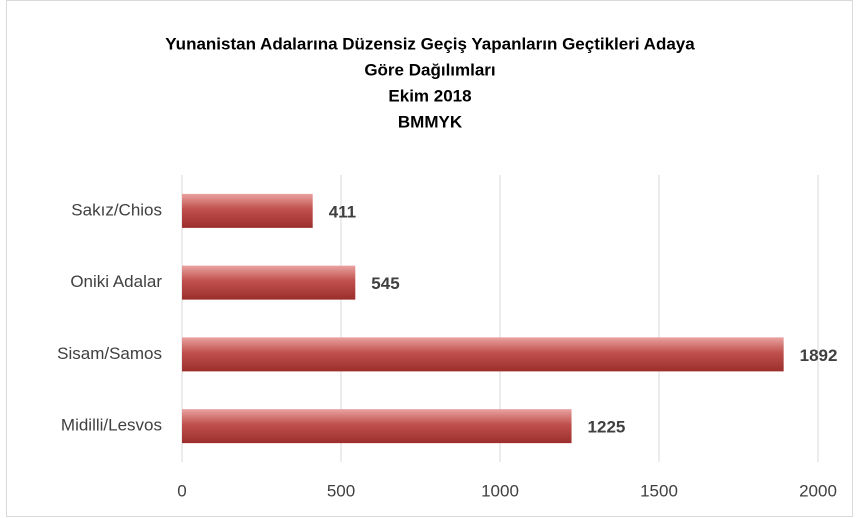 Image resolution: width=860 pixels, height=518 pixels. What do you see at coordinates (116, 281) in the screenshot?
I see `y-tick-label: Oniki Adalar` at bounding box center [116, 281].